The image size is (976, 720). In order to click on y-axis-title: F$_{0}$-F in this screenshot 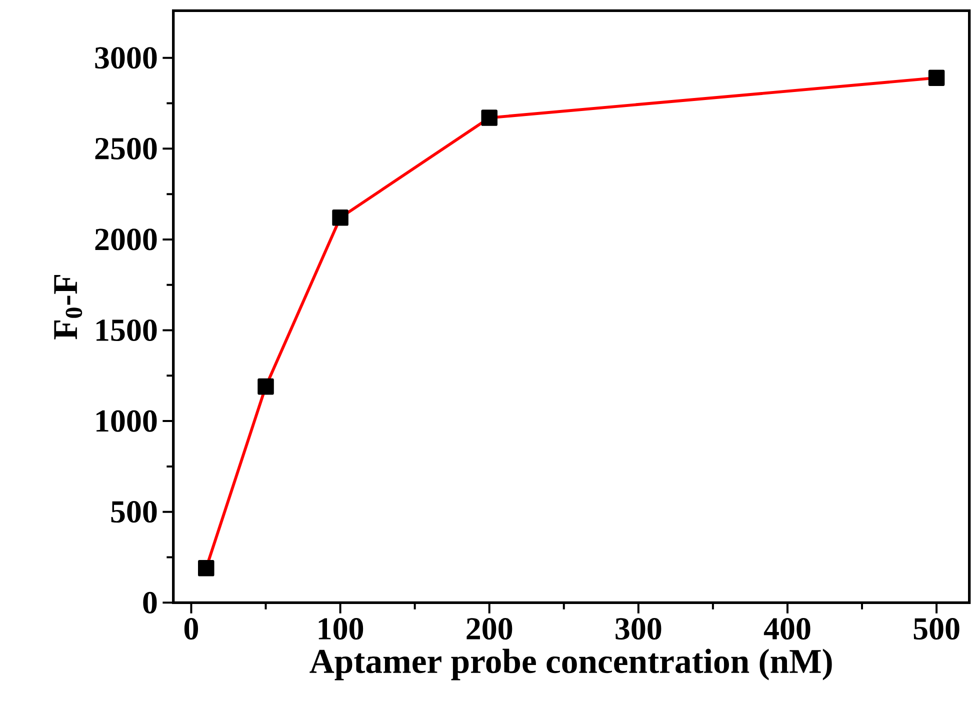, I will do `click(68, 307)`.